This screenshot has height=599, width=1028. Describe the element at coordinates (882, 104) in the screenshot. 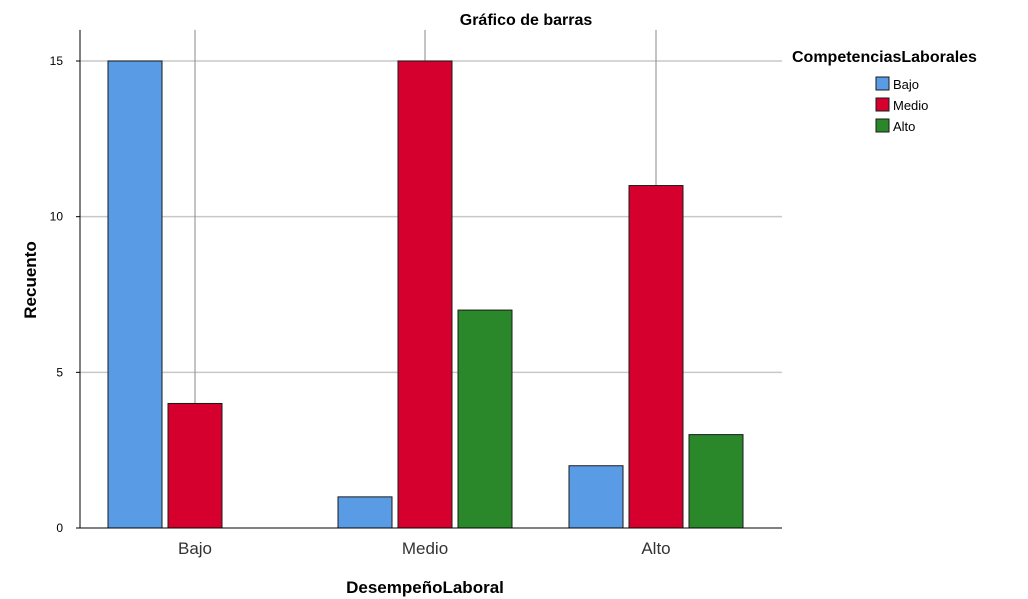

I see `legend-swatch-medio` at that location.